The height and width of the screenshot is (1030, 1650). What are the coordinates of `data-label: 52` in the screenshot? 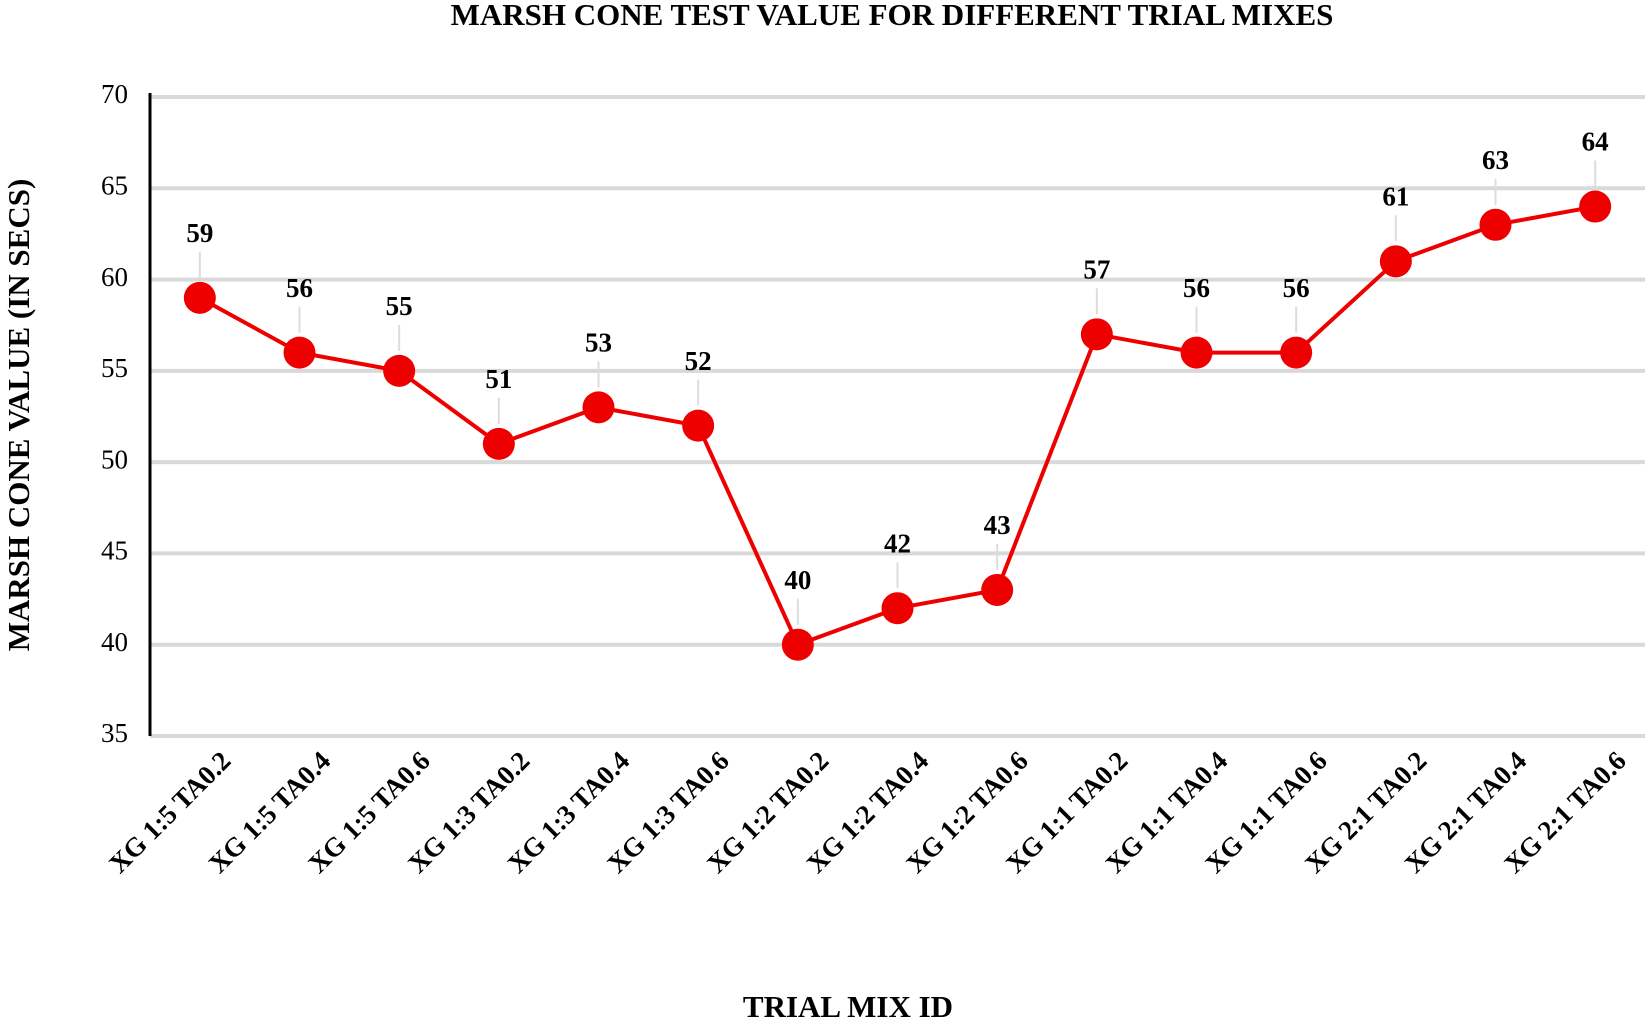 It's located at (698, 361).